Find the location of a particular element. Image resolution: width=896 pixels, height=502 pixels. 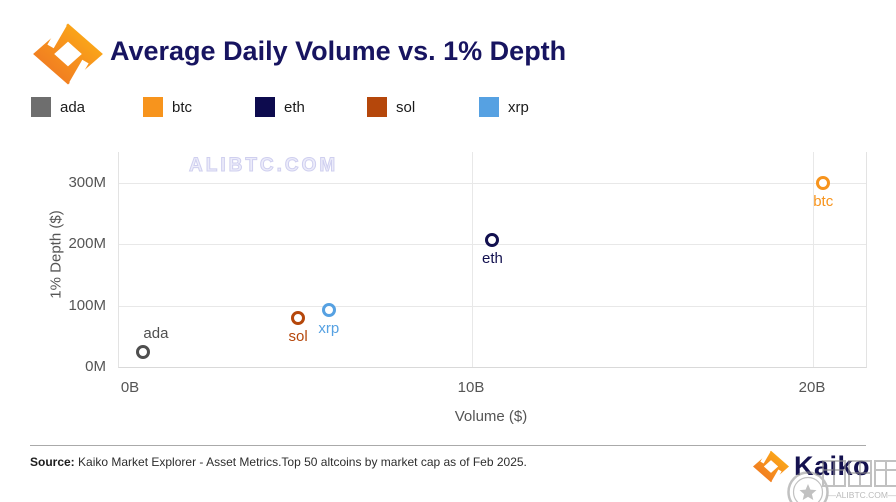

legend: ada btc eth sol xrp is located at coordinates (311, 107).